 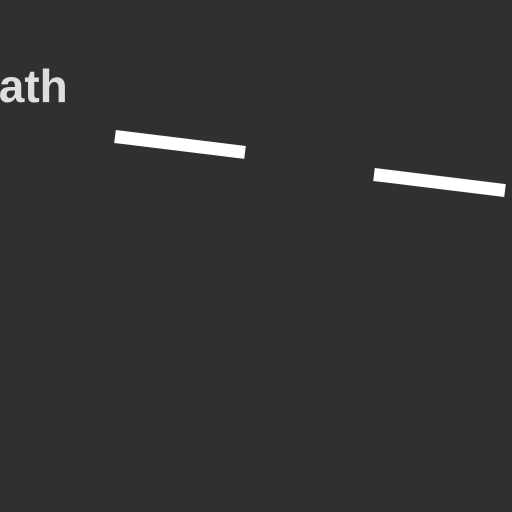 I want to click on right-dash-mark, so click(x=439, y=183).